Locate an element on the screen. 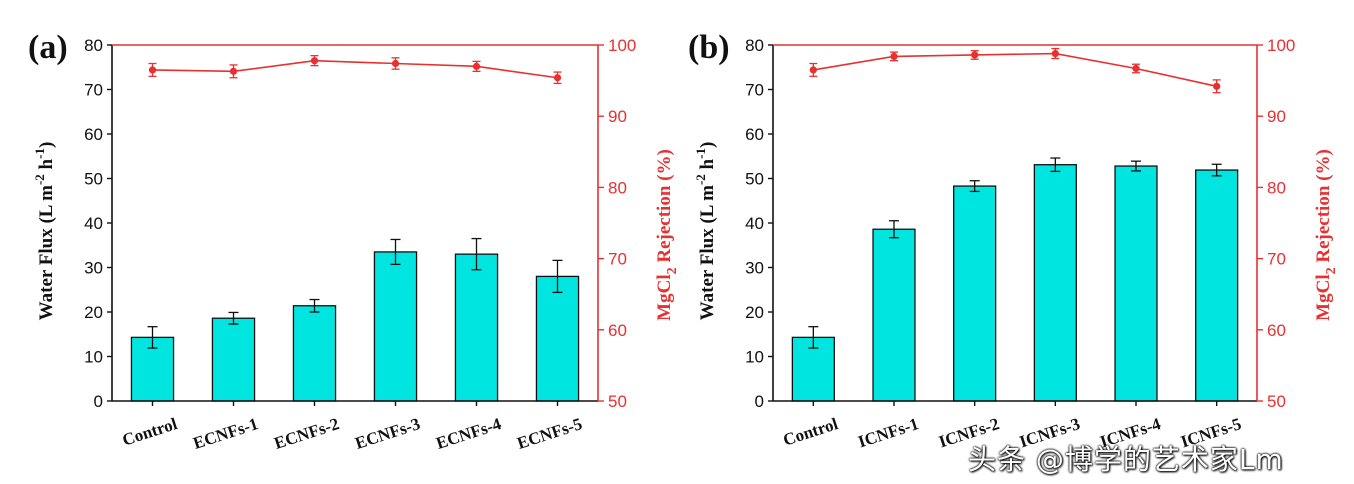  x-tick-label: ECNFs-2 is located at coordinates (307, 433).